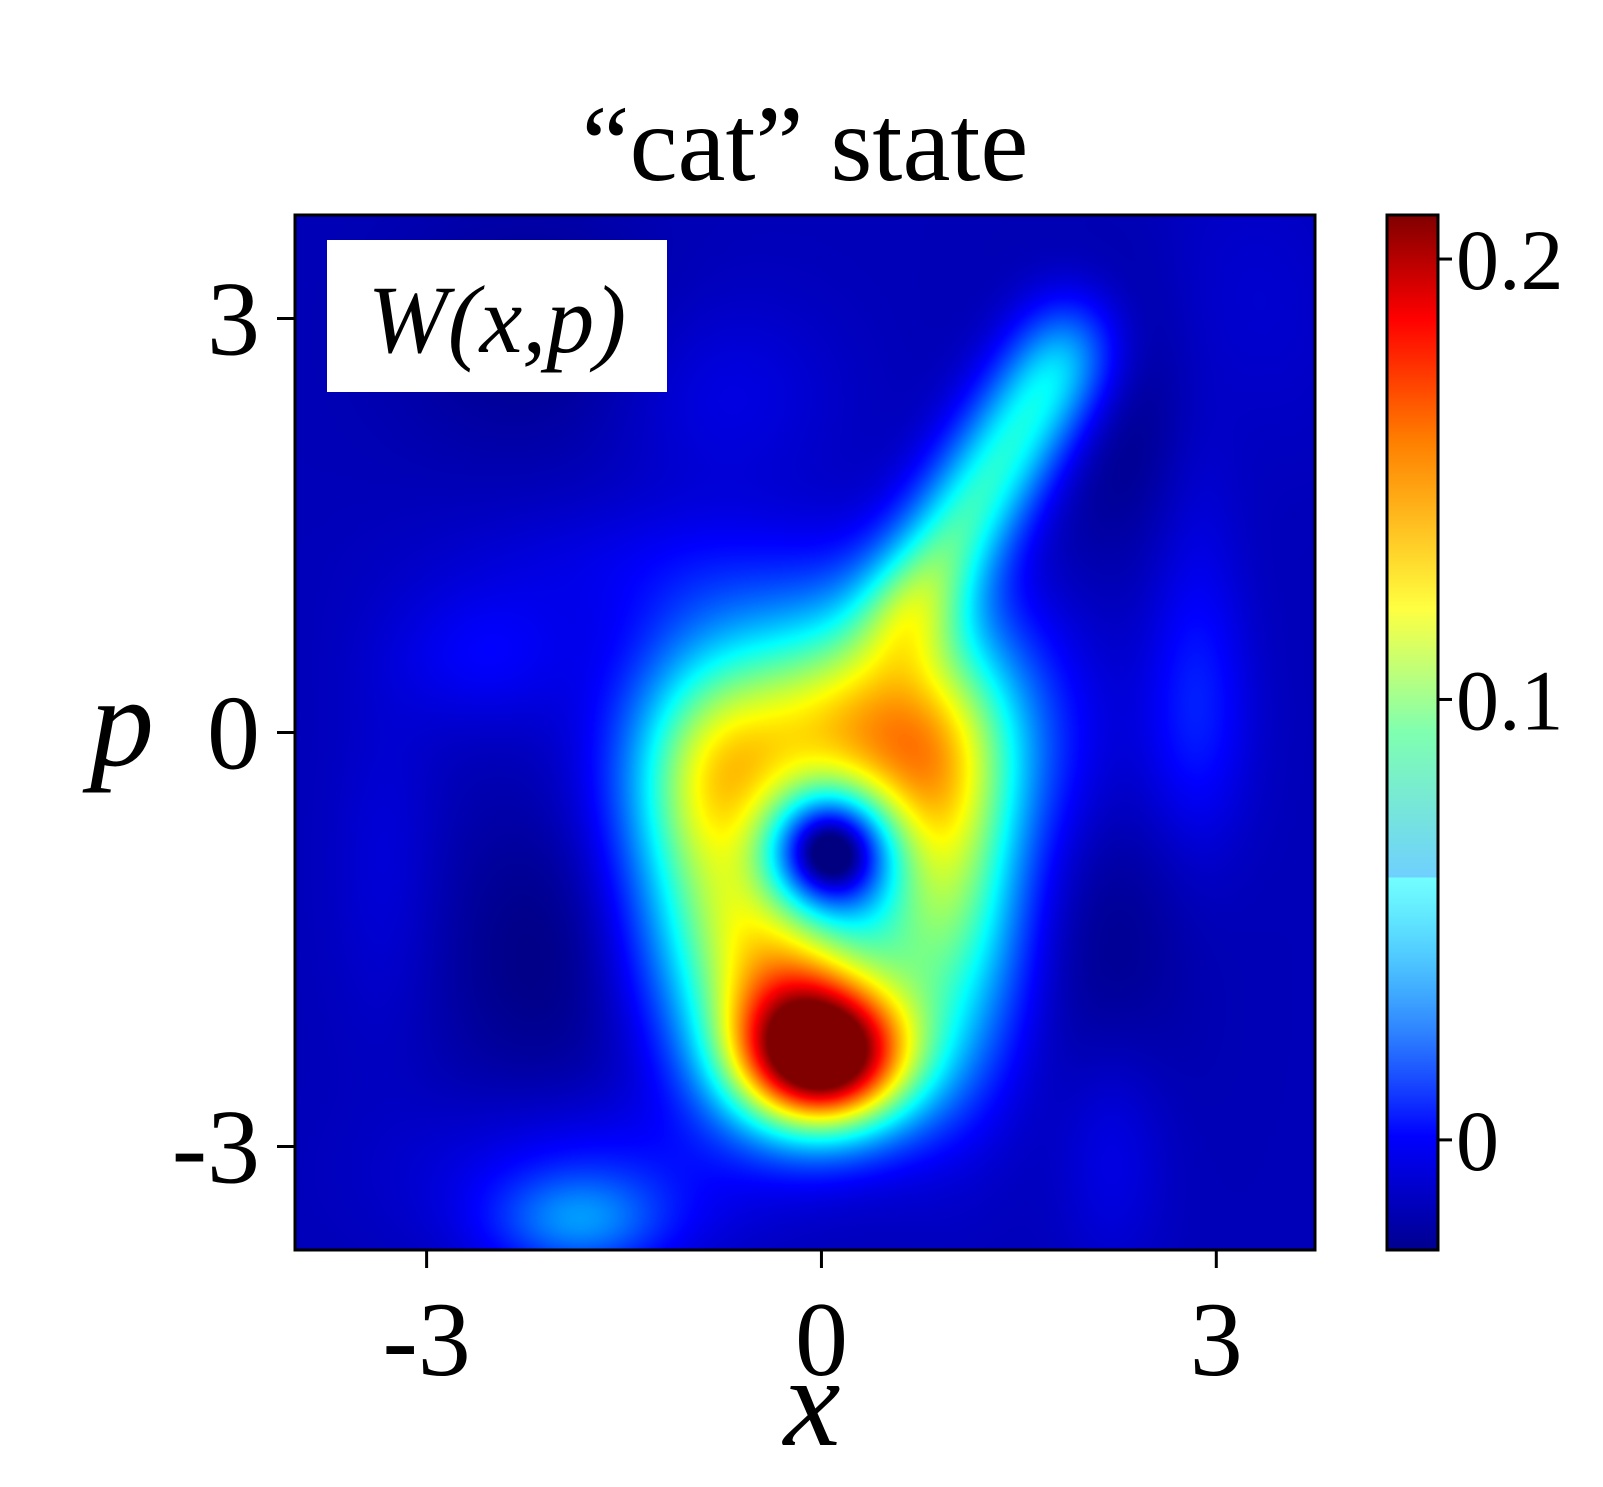  I want to click on x-tick-label: 0, so click(821, 1339).